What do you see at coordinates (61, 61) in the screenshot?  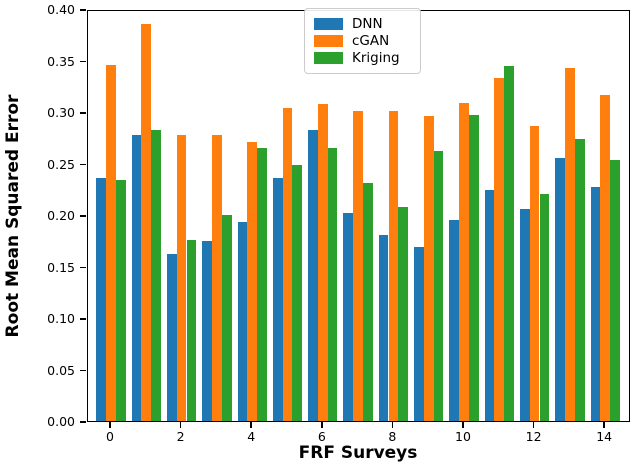 I see `y-tick-label: 0.35` at bounding box center [61, 61].